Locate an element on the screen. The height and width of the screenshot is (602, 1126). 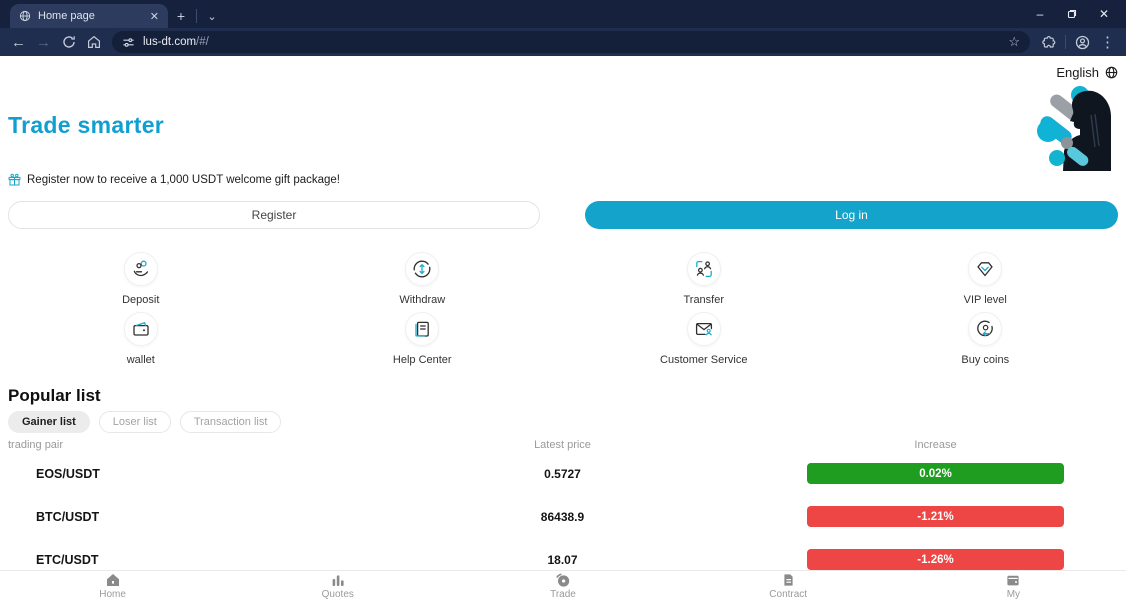
table-row: BTC/USDT 86438.9 -1.21% is located at coordinates (563, 516).